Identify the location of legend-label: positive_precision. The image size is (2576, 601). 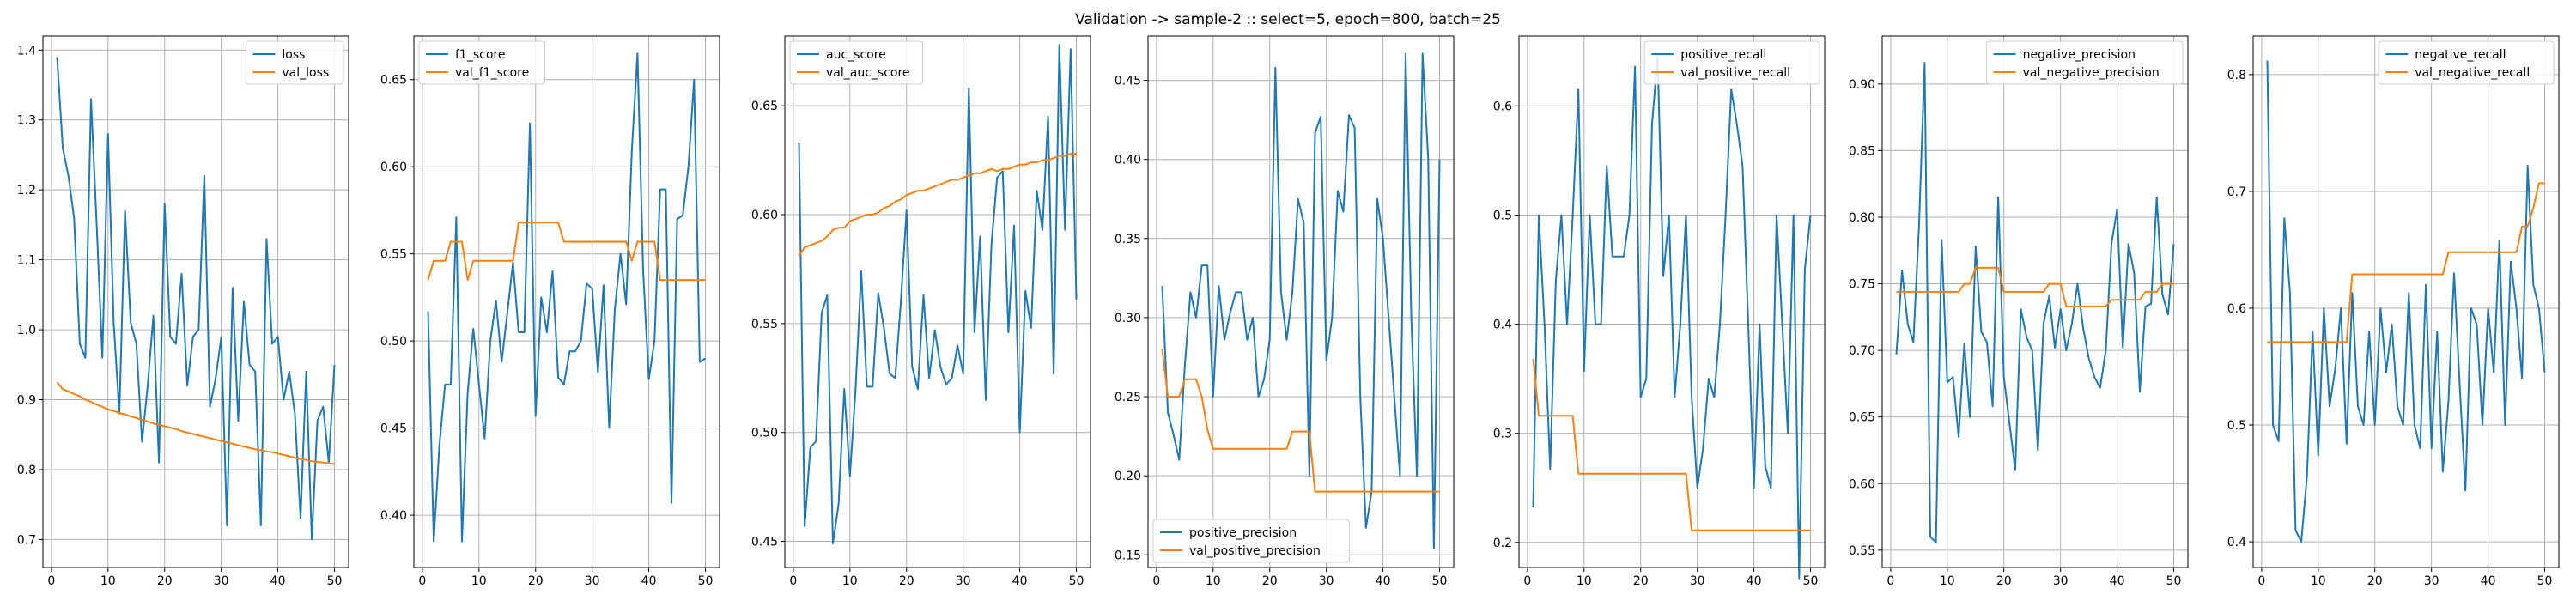
(1243, 533).